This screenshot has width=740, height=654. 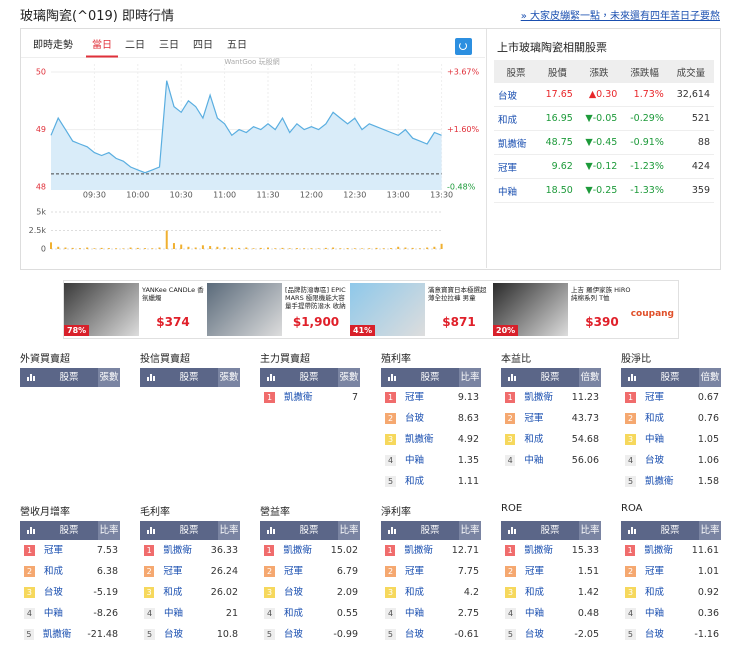 What do you see at coordinates (269, 571) in the screenshot?
I see `rank-badge: 2` at bounding box center [269, 571].